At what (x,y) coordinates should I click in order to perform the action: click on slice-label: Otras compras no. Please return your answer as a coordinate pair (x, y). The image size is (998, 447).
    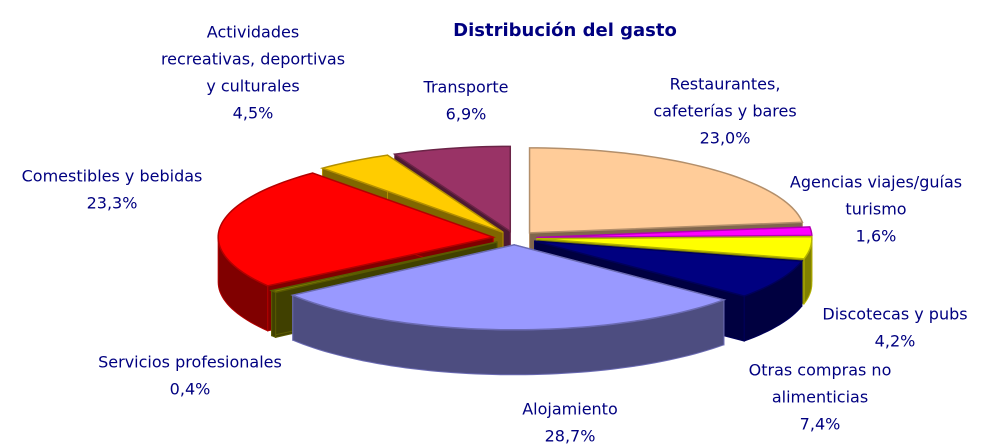
    Looking at the image, I should click on (820, 370).